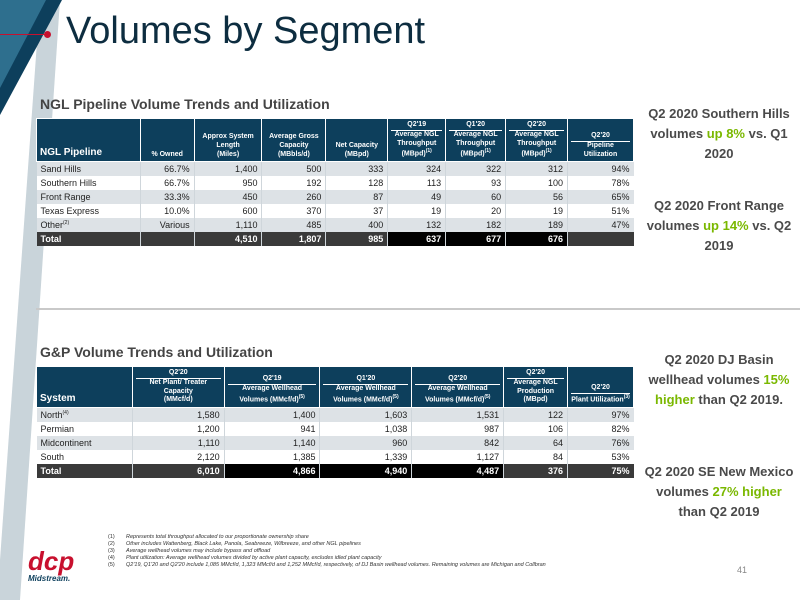 The width and height of the screenshot is (800, 600). Describe the element at coordinates (742, 570) in the screenshot. I see `page-number: 41` at that location.